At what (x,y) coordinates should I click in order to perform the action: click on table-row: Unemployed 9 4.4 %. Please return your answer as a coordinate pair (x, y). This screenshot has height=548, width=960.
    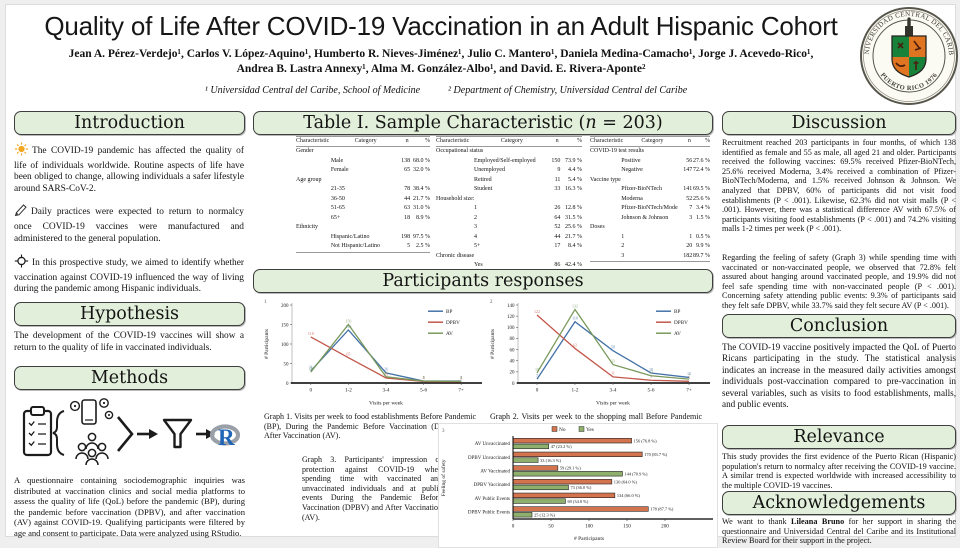
    Looking at the image, I should click on (527, 170).